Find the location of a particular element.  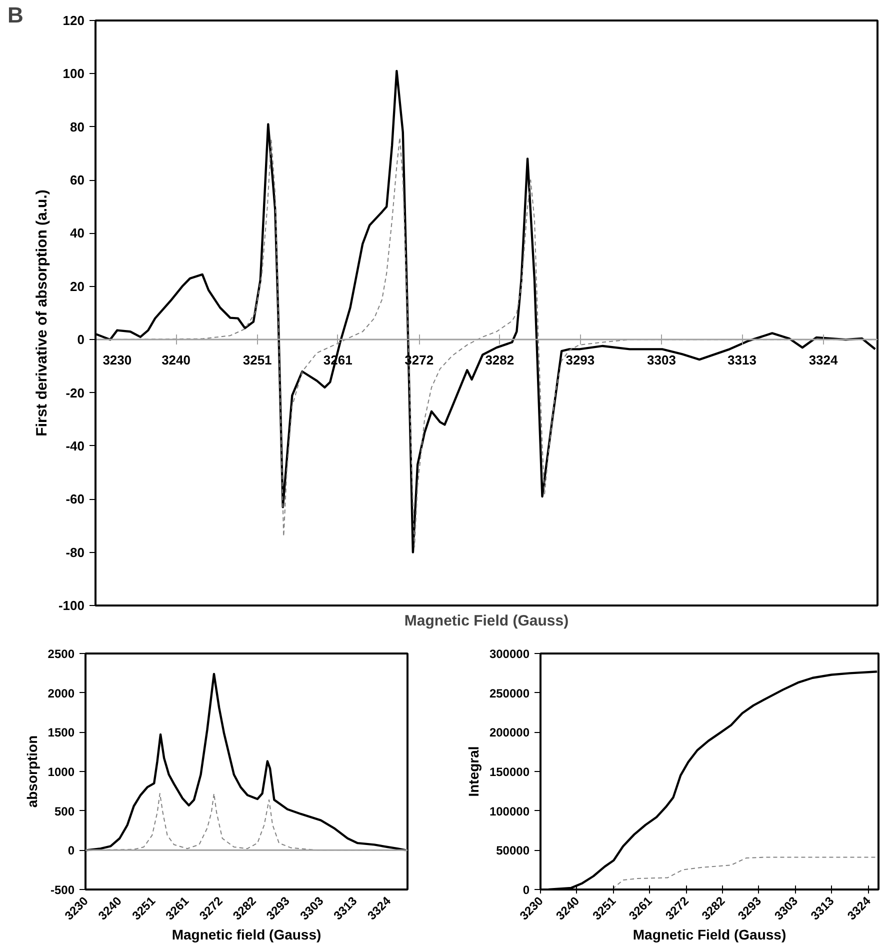

x-tick-label: 3303 is located at coordinates (661, 360).